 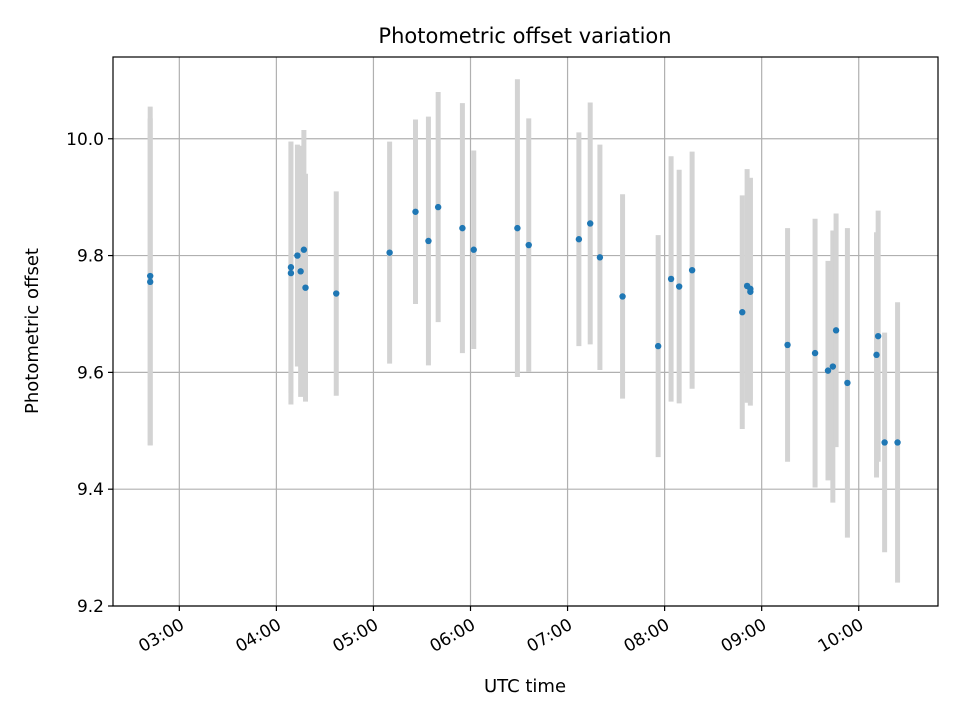 What do you see at coordinates (90, 490) in the screenshot?
I see `y-tick-label: 9.4` at bounding box center [90, 490].